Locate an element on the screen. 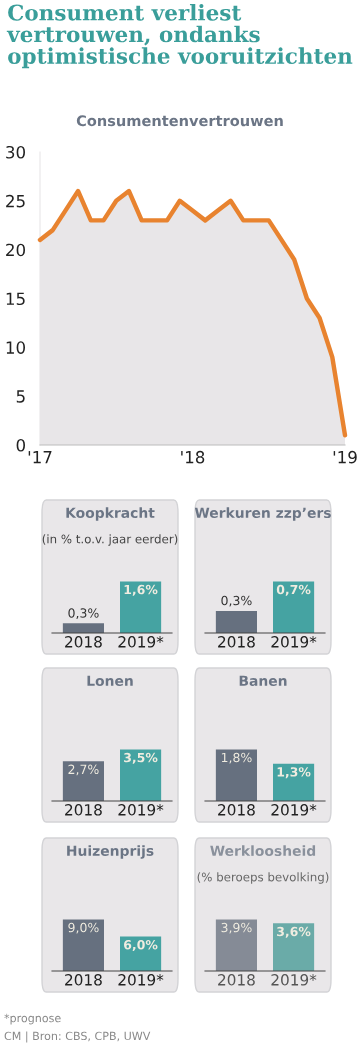  data-label: 6,0% is located at coordinates (141, 946).